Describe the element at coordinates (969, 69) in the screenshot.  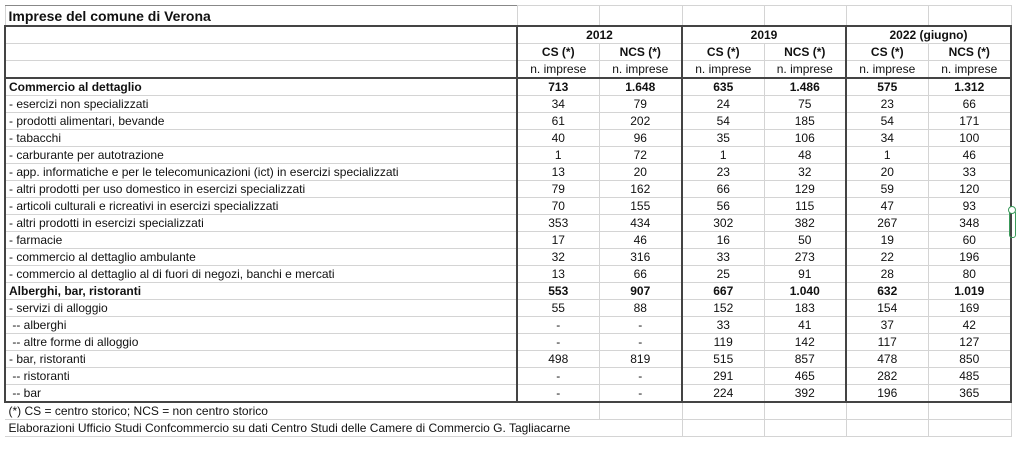
I see `unit-label: n. imprese` at that location.